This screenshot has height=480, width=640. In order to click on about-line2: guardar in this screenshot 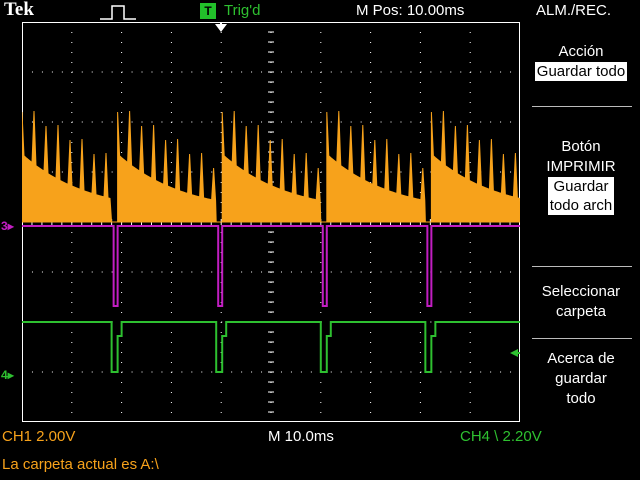, I will do `click(581, 378)`.